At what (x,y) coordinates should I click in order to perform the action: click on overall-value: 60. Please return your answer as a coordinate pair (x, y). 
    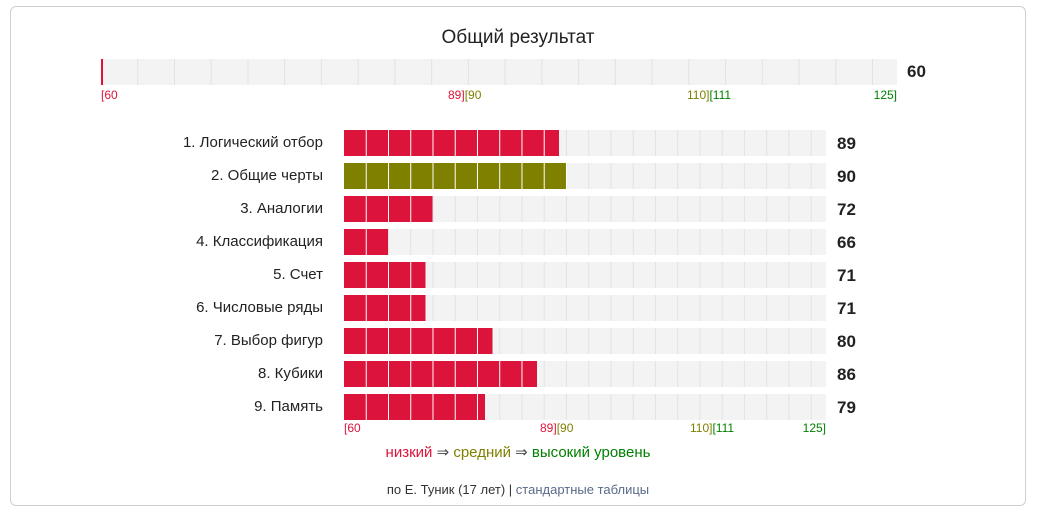
    Looking at the image, I should click on (916, 71).